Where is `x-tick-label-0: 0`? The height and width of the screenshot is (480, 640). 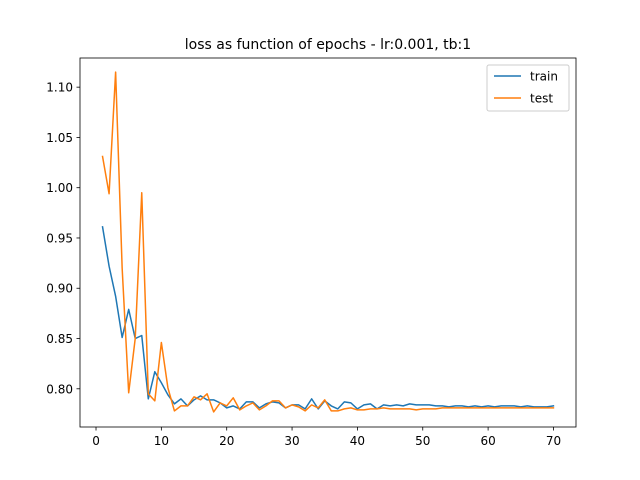 x-tick-label-0: 0 is located at coordinates (96, 441).